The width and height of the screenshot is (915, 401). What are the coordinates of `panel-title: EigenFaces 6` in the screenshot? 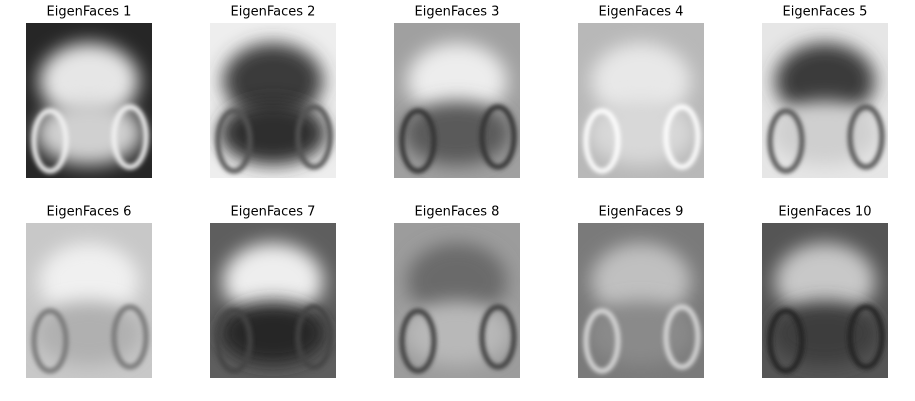 It's located at (89, 212).